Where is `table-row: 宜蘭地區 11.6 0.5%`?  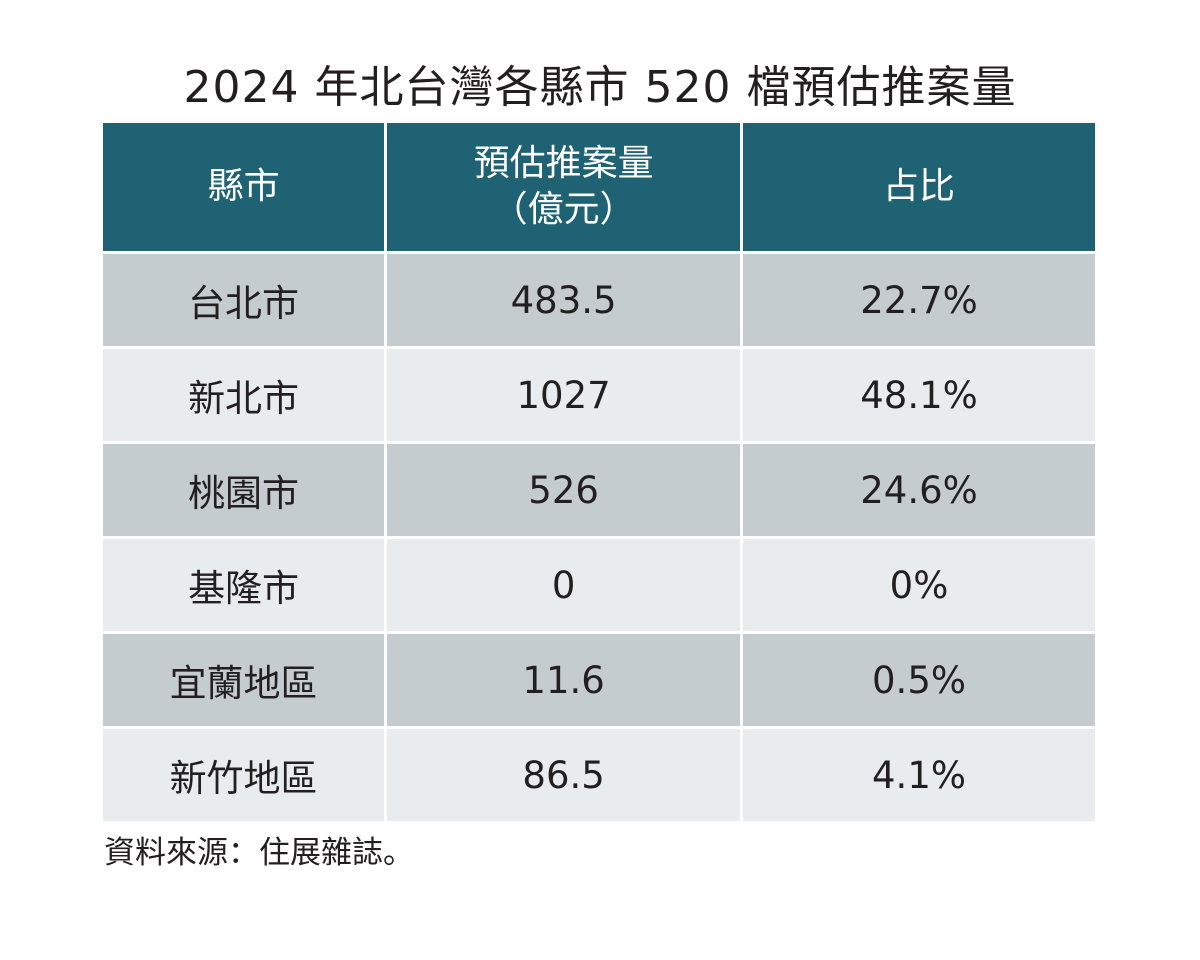 table-row: 宜蘭地區 11.6 0.5% is located at coordinates (599, 680).